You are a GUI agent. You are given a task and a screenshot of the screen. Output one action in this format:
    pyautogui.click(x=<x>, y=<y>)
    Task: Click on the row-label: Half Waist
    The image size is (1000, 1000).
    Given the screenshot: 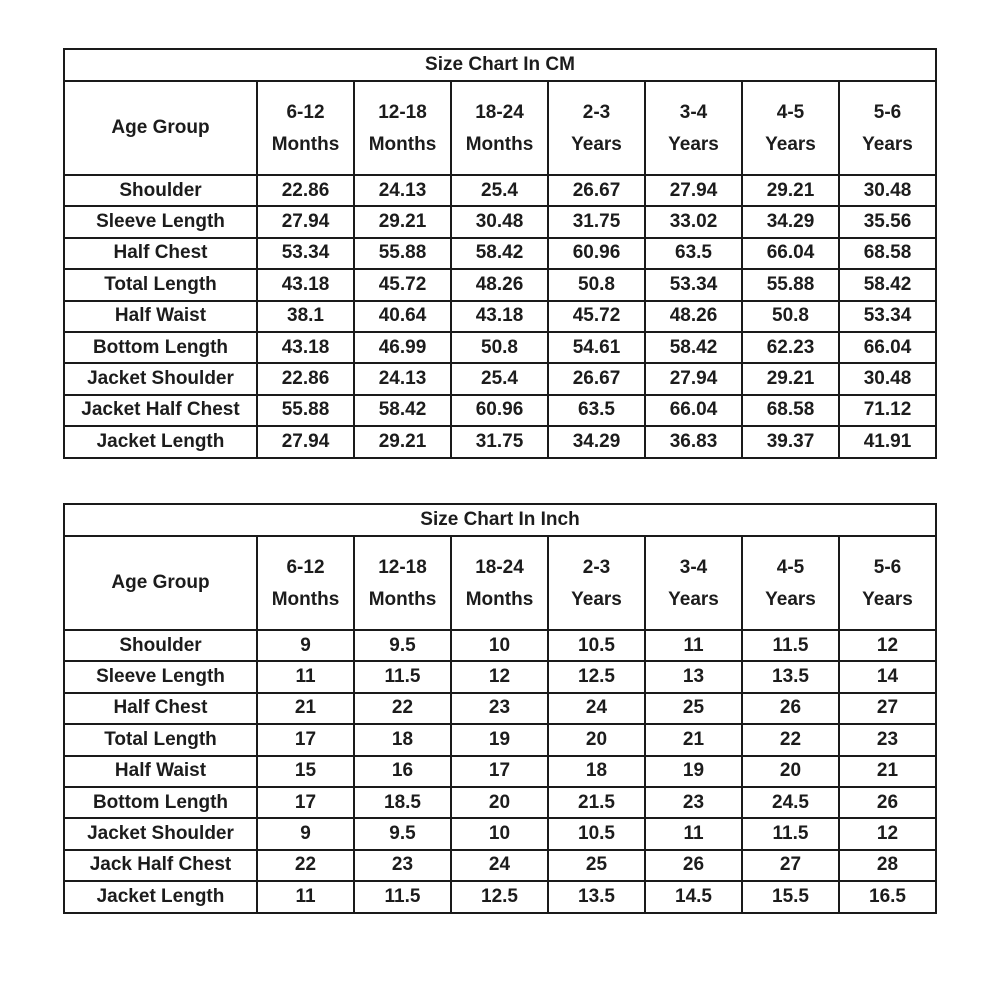 What is the action you would take?
    pyautogui.click(x=160, y=316)
    